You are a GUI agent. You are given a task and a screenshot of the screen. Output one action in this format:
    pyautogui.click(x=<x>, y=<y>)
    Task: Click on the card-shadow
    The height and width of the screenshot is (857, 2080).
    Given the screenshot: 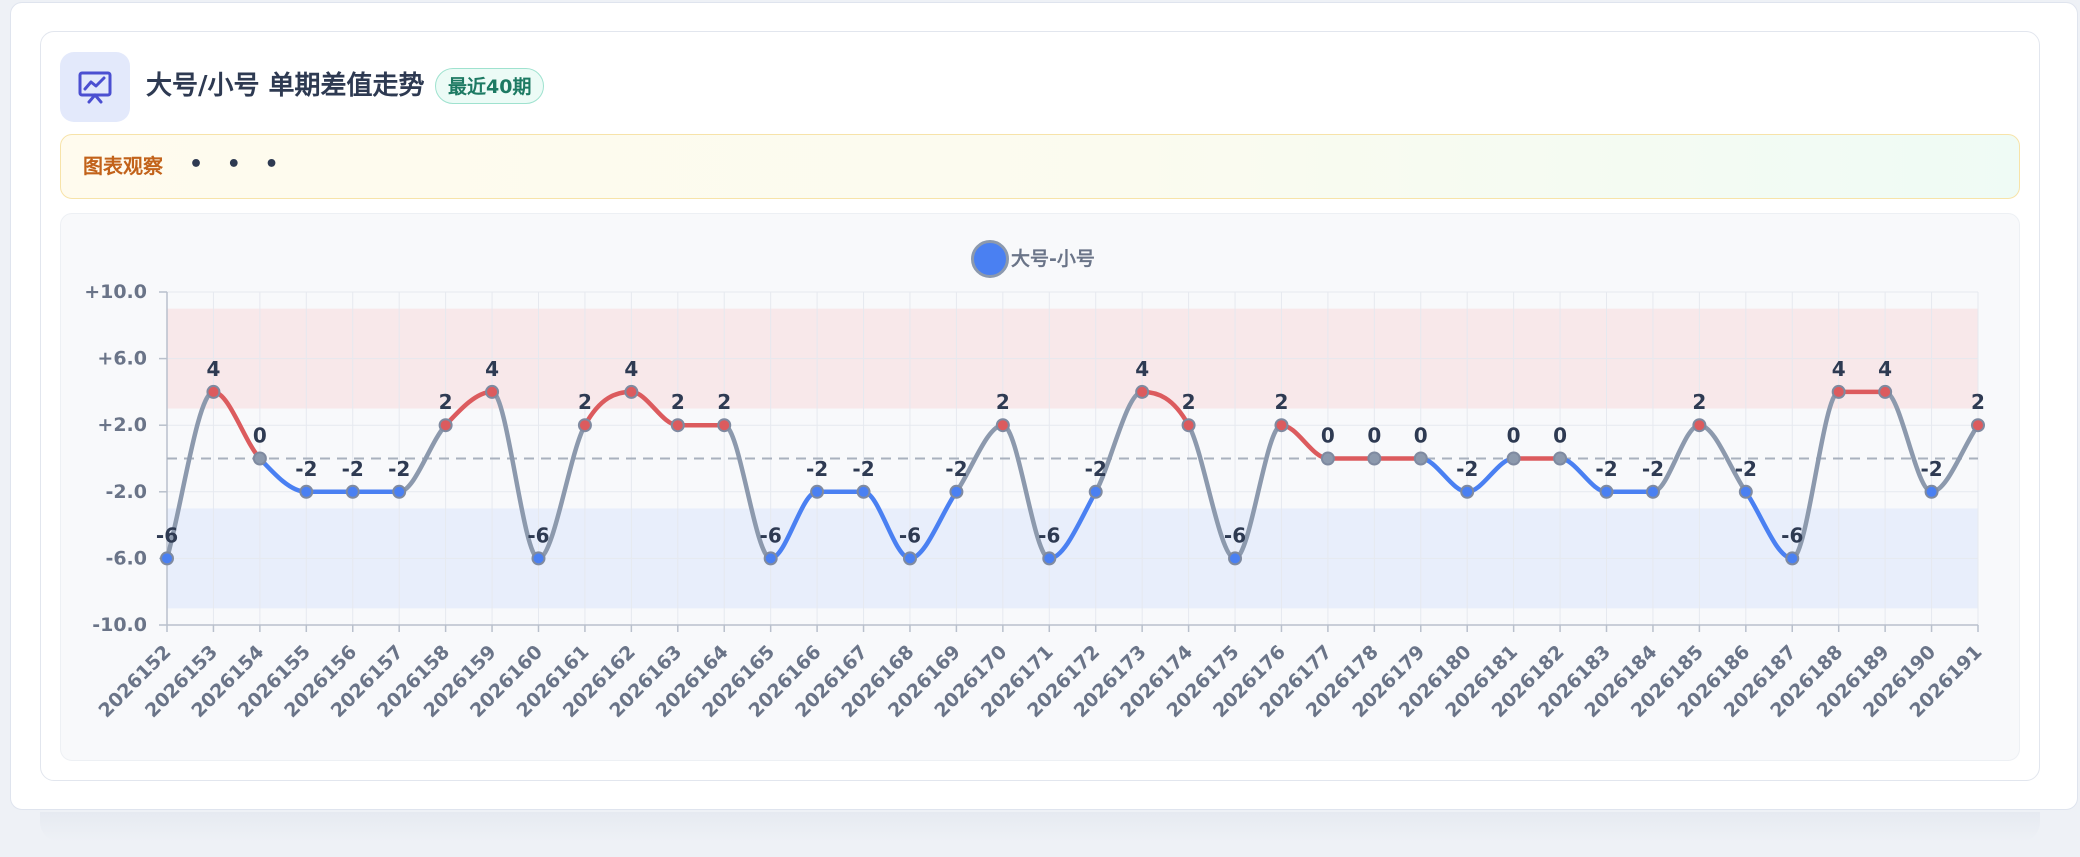 What is the action you would take?
    pyautogui.click(x=1040, y=827)
    